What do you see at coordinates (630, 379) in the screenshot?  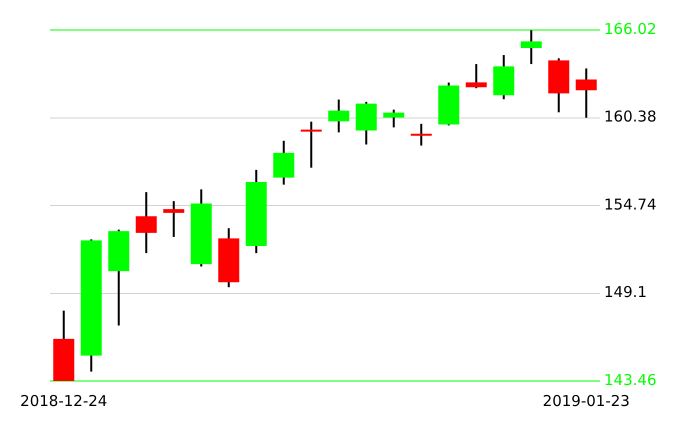 I see `y-tick-label: 143.46` at bounding box center [630, 379].